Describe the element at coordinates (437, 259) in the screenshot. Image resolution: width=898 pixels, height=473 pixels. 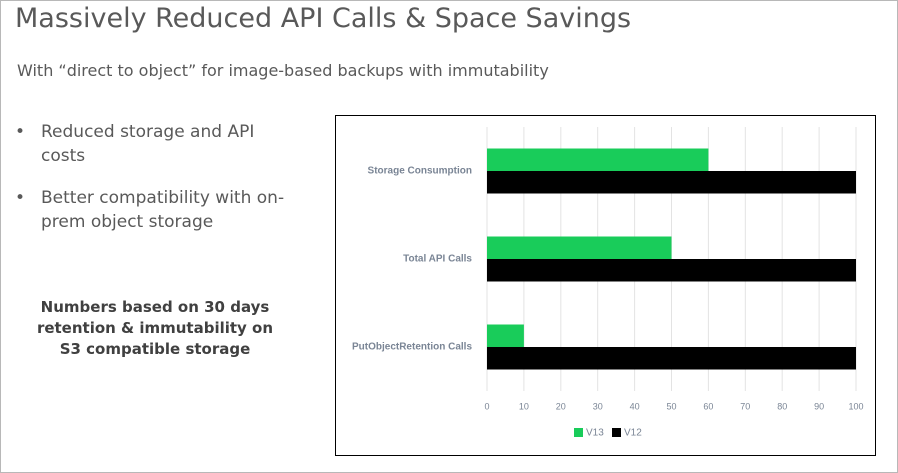
I see `y-tick-label: Total API Calls` at that location.